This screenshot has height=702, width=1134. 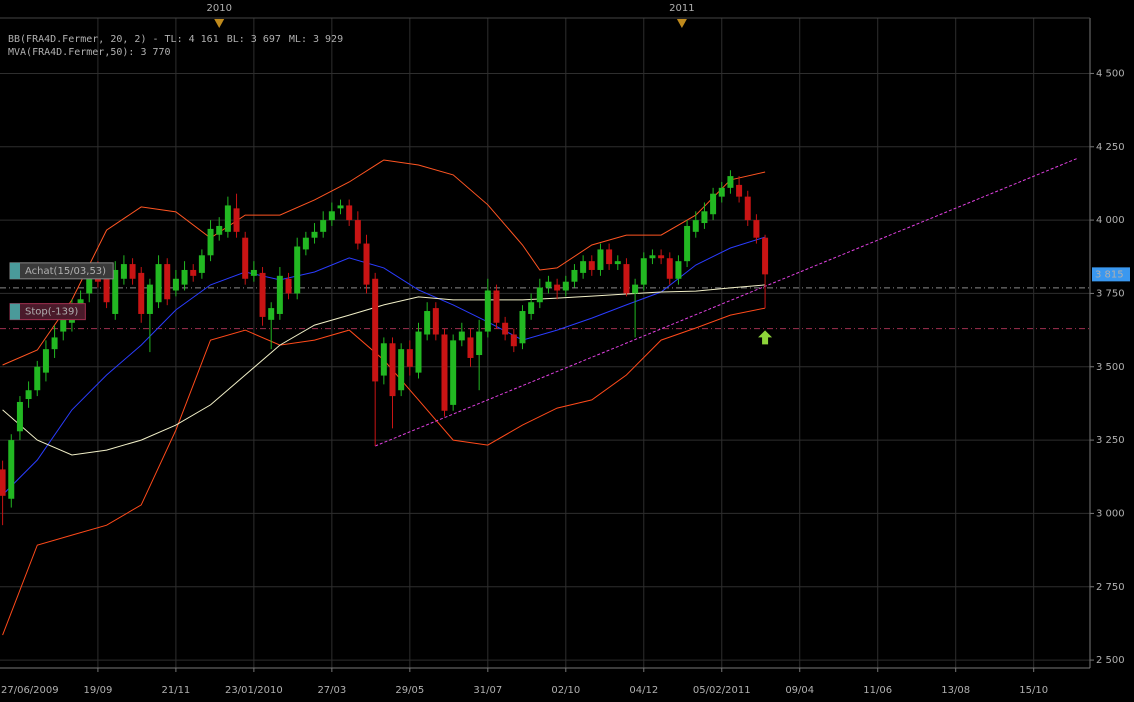 What do you see at coordinates (316, 39) in the screenshot?
I see `legend-entry: ML: 3 929` at bounding box center [316, 39].